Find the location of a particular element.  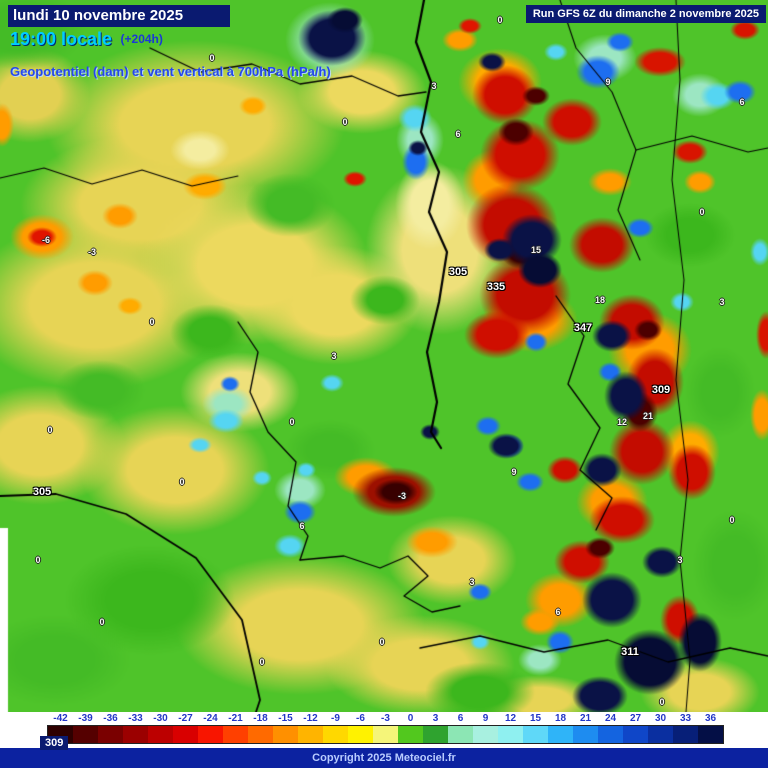

legend-value: 27 is located at coordinates (635, 718).